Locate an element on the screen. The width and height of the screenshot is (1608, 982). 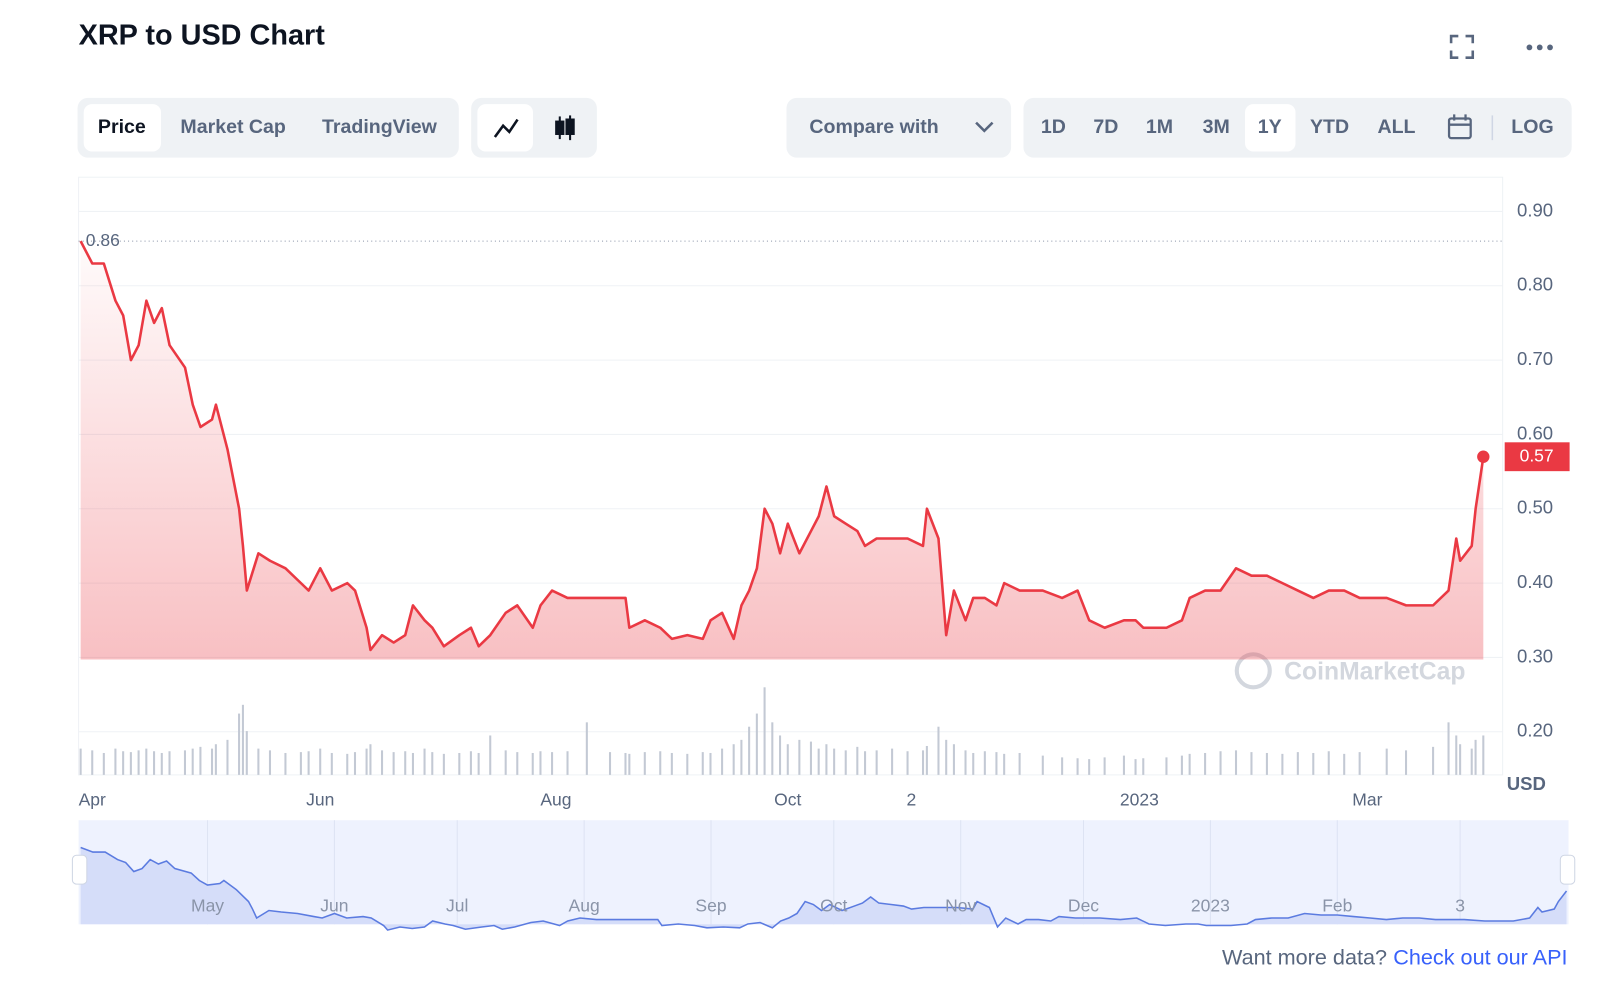
chart-title: XRP to USD Chart is located at coordinates (202, 36).